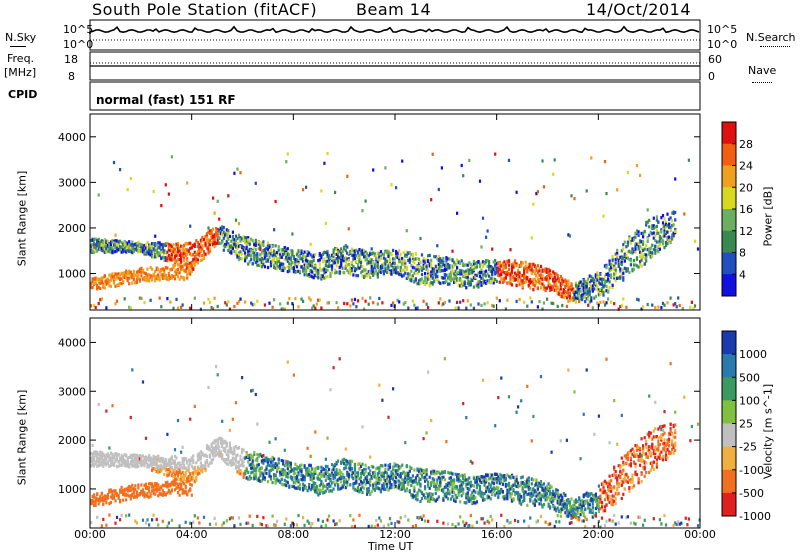 The width and height of the screenshot is (800, 554). Describe the element at coordinates (21, 58) in the screenshot. I see `freq-label: Freq.` at that location.